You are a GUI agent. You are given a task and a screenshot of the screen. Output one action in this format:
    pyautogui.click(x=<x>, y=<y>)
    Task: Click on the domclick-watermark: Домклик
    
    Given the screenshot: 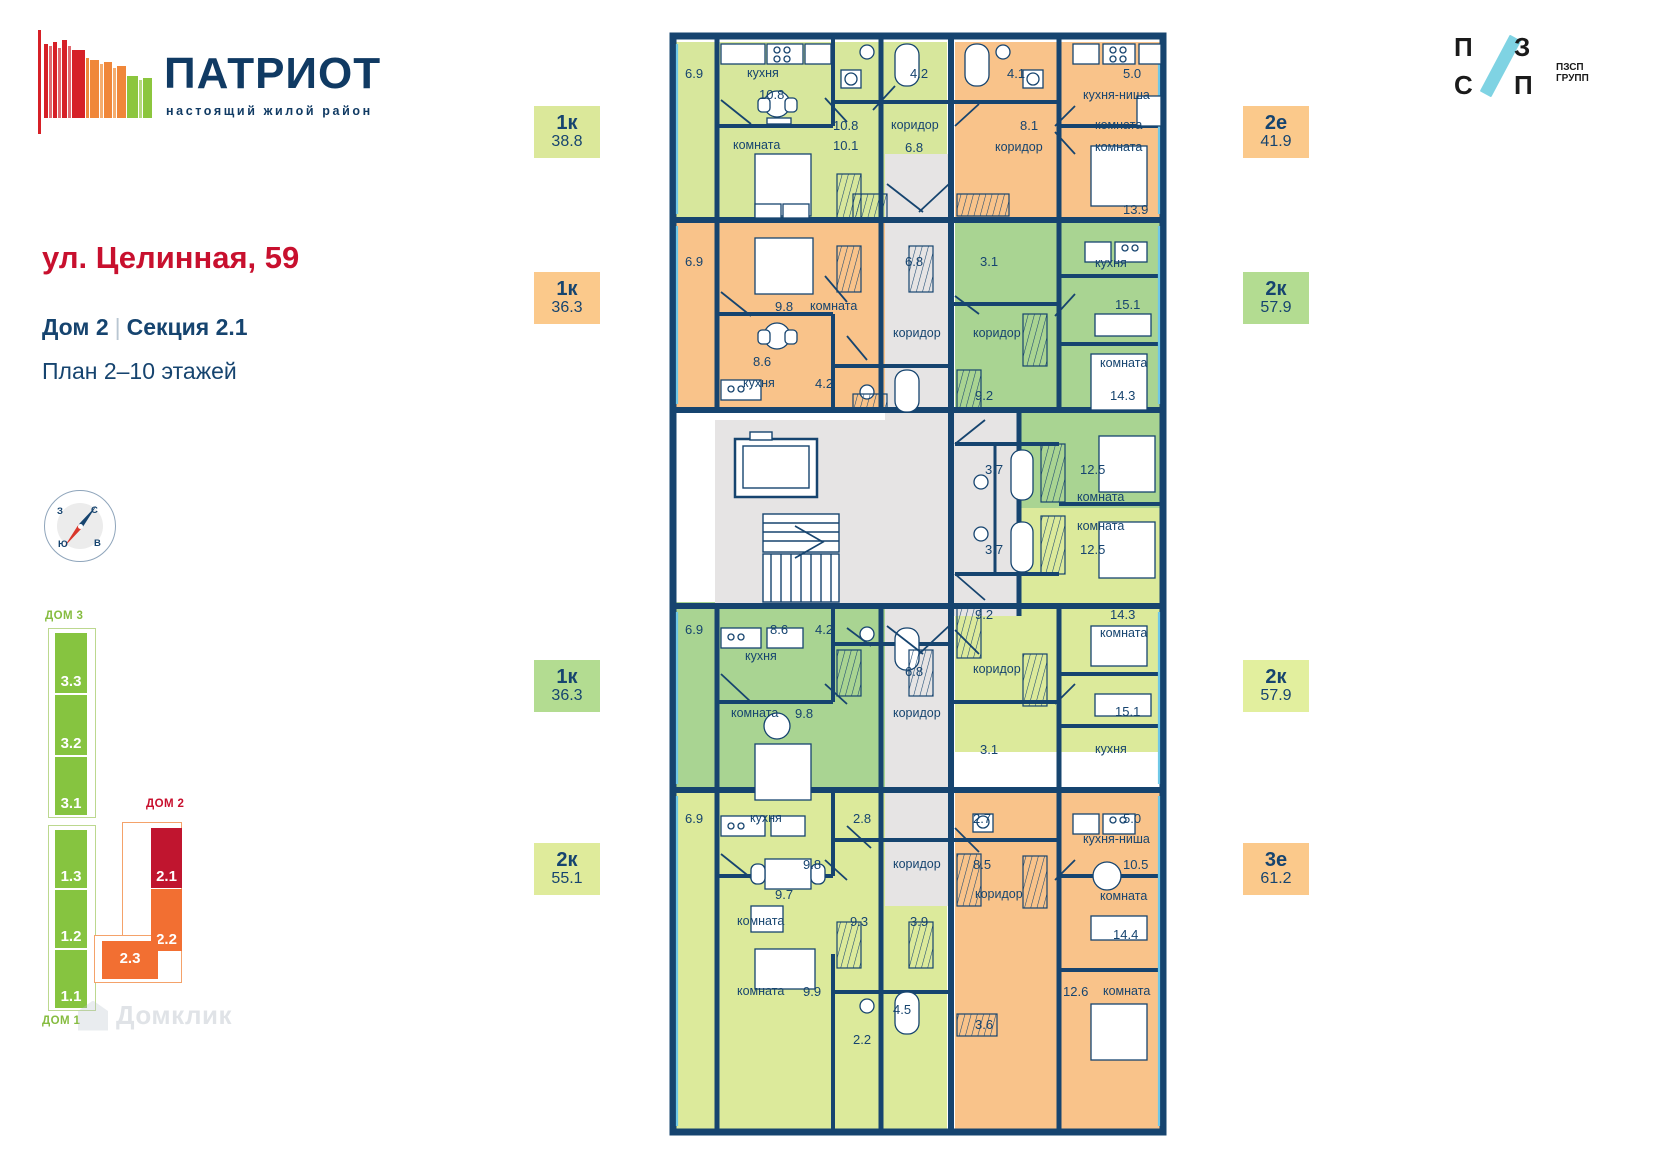 What is the action you would take?
    pyautogui.click(x=155, y=1015)
    